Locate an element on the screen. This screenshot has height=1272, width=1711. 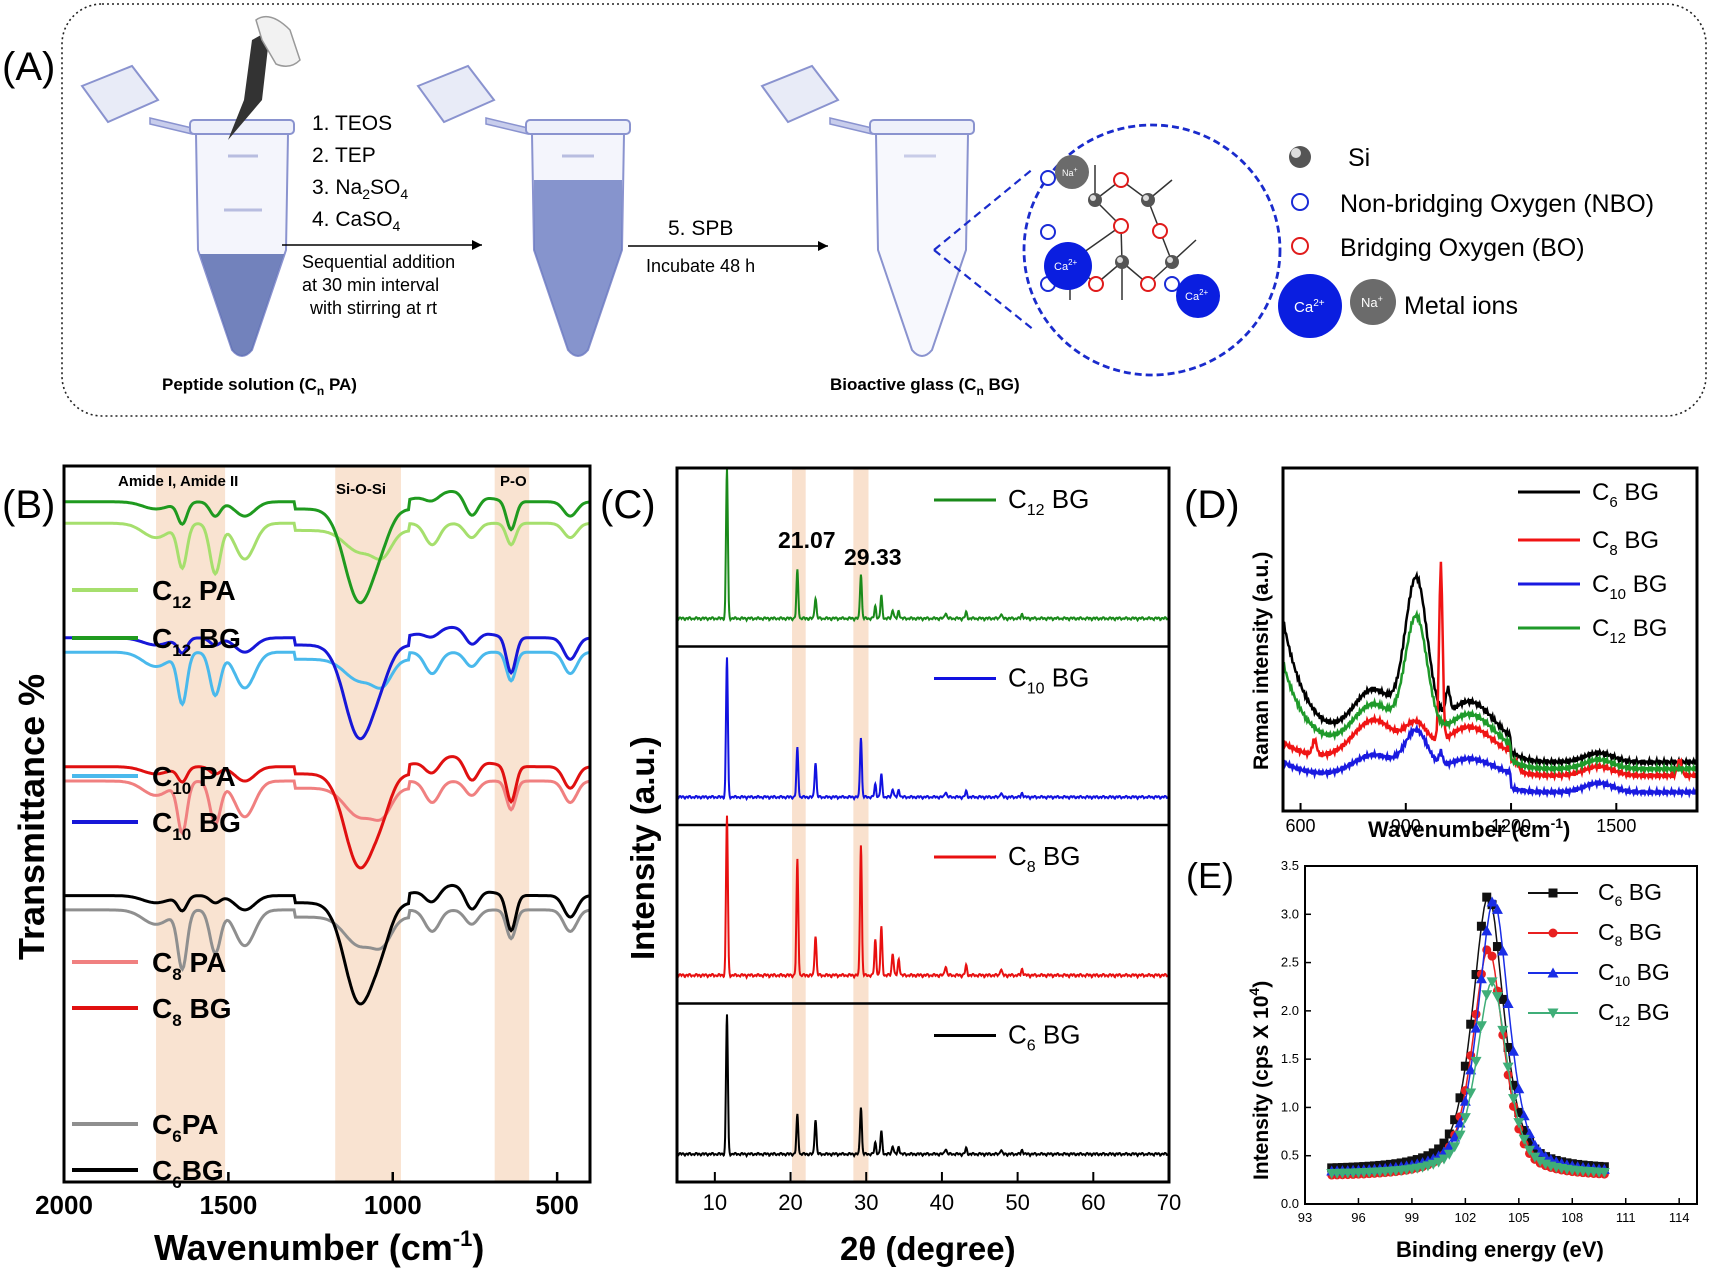
xps-ytick-label-1.5: 1.5 is located at coordinates (1290, 1058).